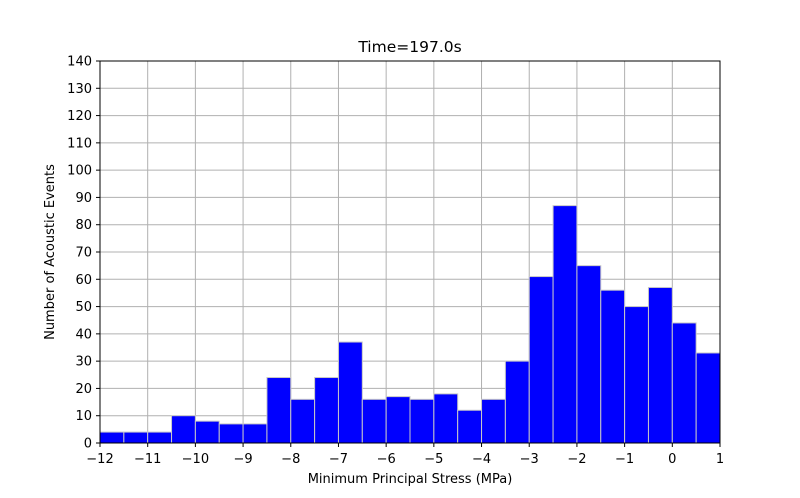  Describe the element at coordinates (79, 116) in the screenshot. I see `y-tick-label: 120` at that location.